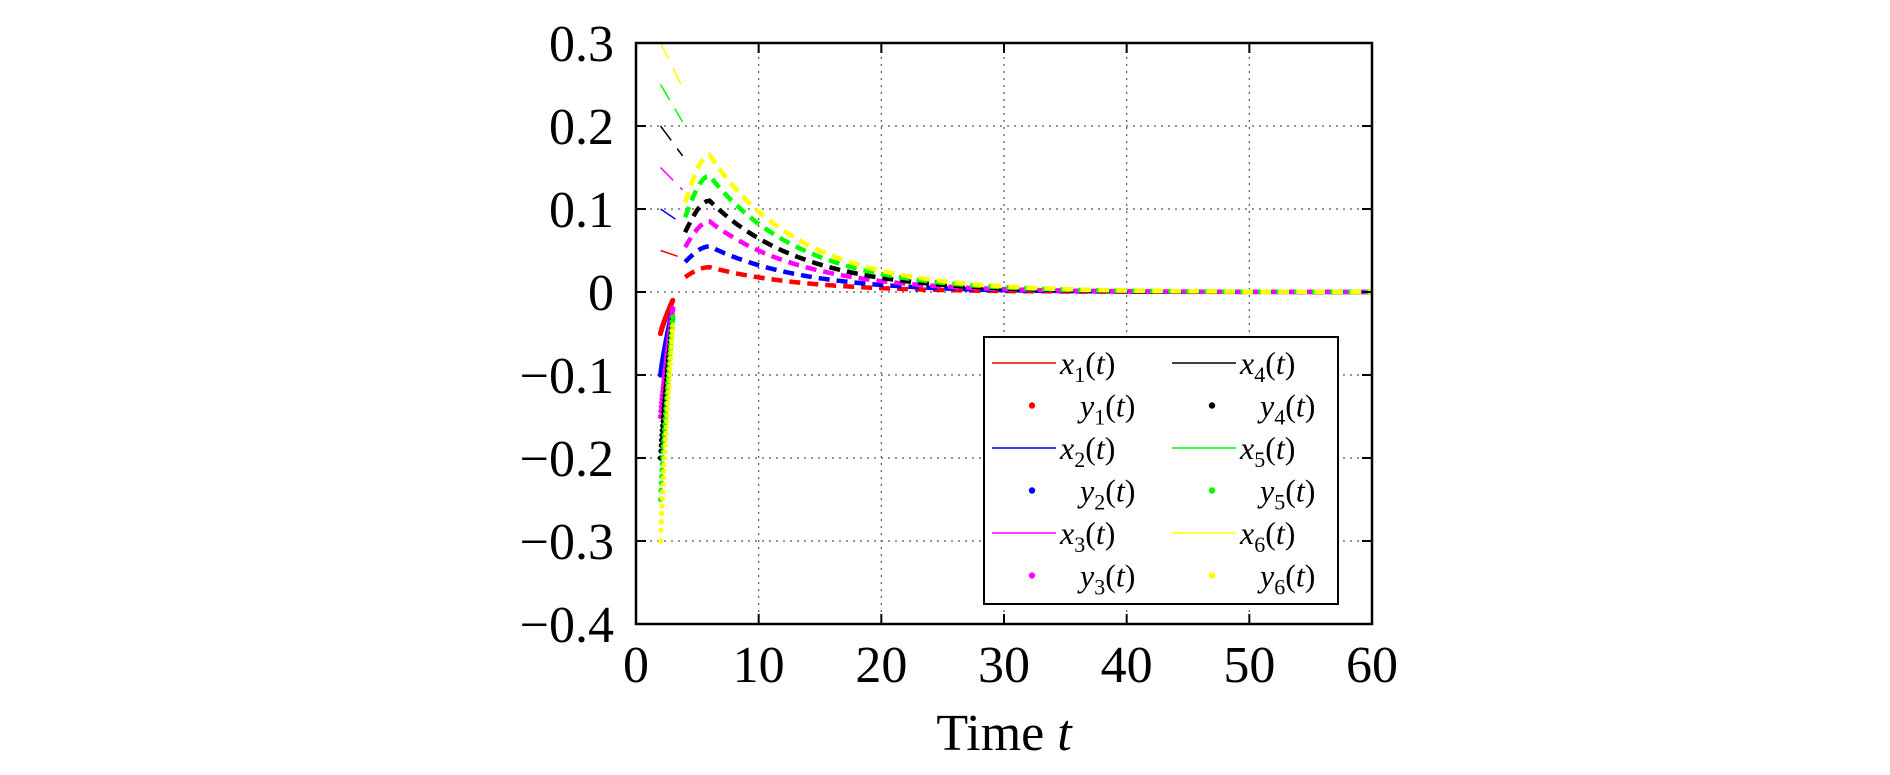 This screenshot has height=775, width=1890. I want to click on legend-label: x4(t), so click(1267, 366).